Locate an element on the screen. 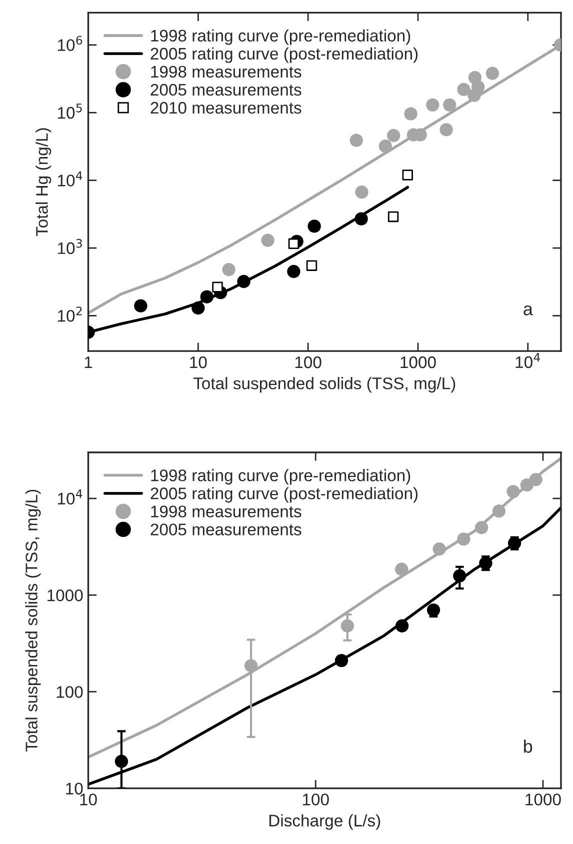 The width and height of the screenshot is (573, 844). y-tick-label: 10$^{5}$ is located at coordinates (70, 111).